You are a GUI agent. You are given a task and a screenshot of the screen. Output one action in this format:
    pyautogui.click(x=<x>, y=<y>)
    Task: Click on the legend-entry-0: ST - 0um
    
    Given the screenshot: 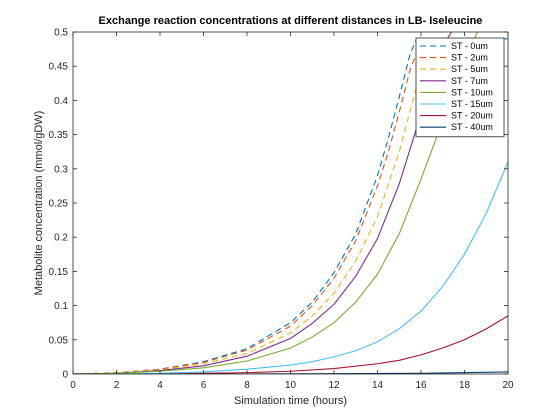 What is the action you would take?
    pyautogui.click(x=469, y=46)
    